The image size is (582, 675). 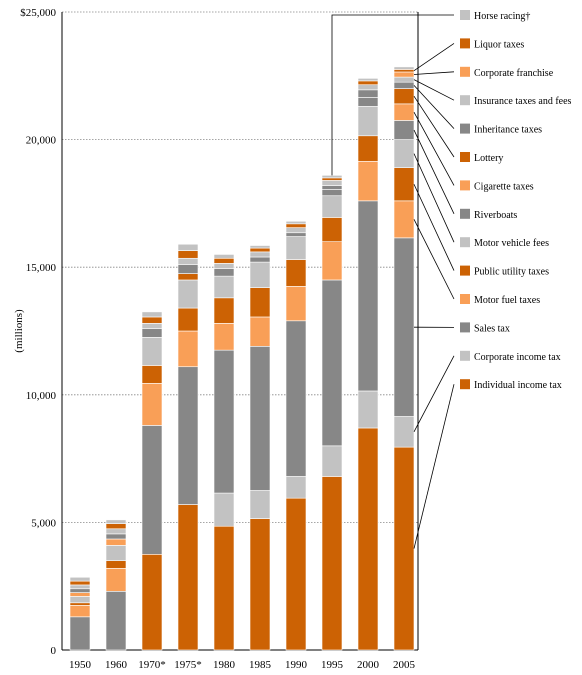 I want to click on y-axis-label: (millions), so click(x=19, y=331).